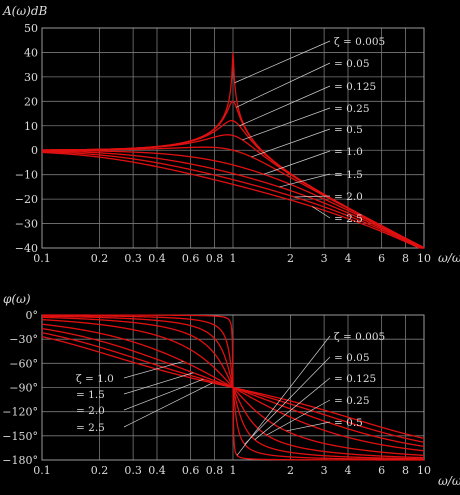  I want to click on magnitude-y-tick-label: −10, so click(26, 175).